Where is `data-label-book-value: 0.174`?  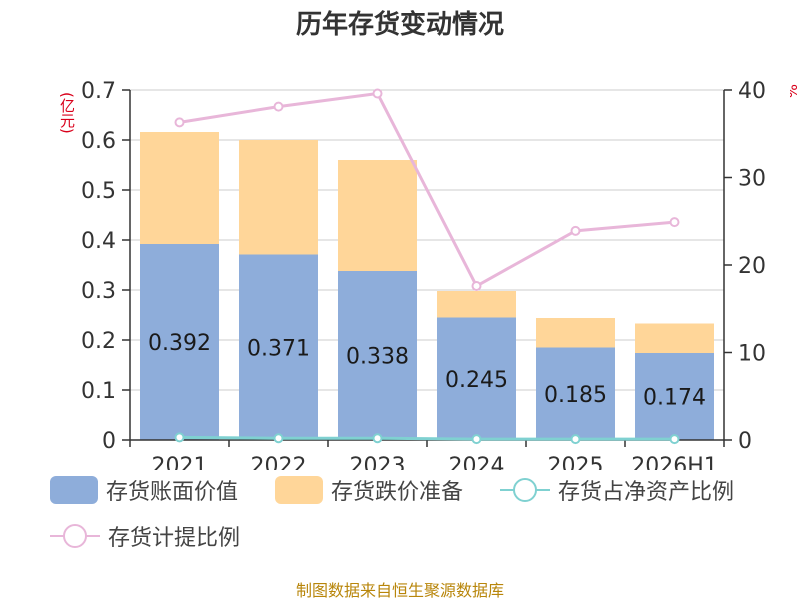 data-label-book-value: 0.174 is located at coordinates (674, 398).